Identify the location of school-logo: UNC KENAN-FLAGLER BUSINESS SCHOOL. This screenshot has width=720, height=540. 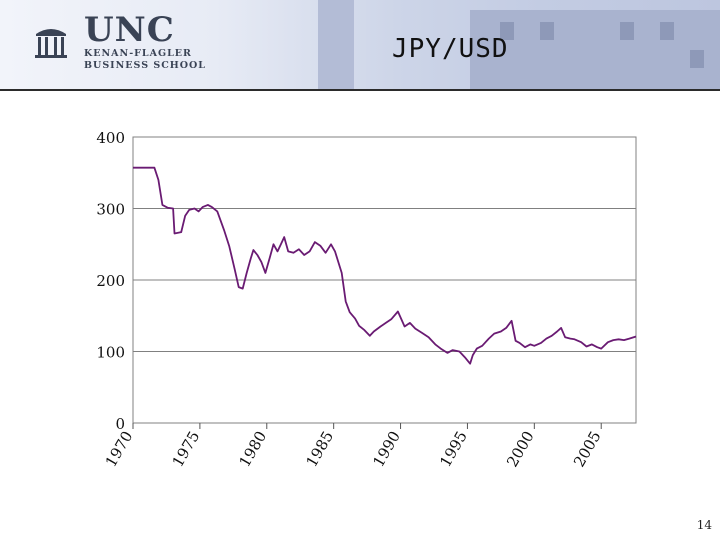
(145, 42).